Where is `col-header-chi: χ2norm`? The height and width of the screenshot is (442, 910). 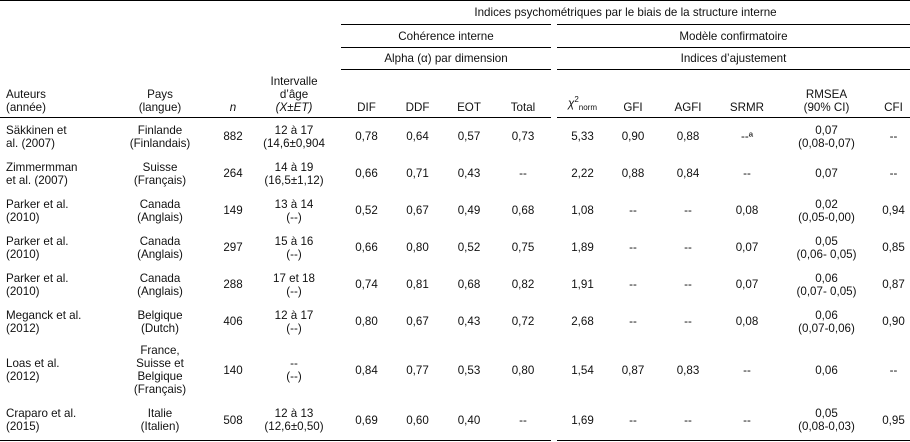 col-header-chi: χ2norm is located at coordinates (579, 93).